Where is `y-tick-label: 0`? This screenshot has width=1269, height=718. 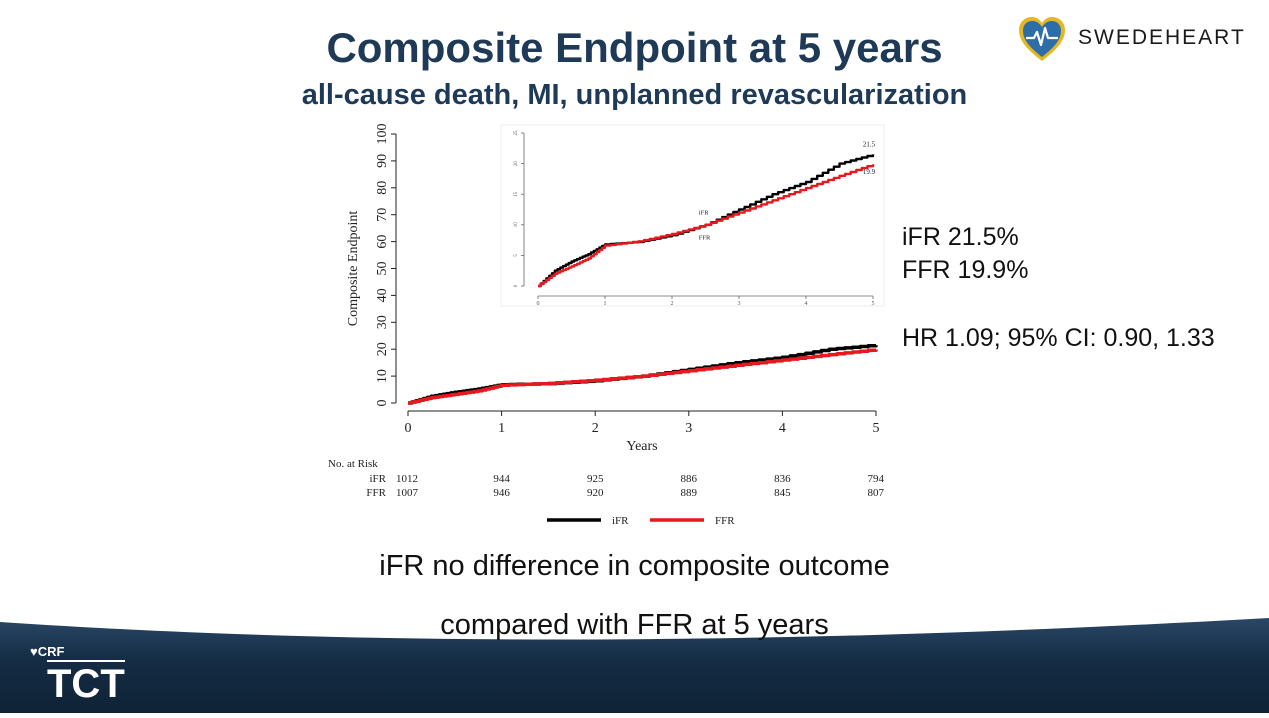 y-tick-label: 0 is located at coordinates (382, 403).